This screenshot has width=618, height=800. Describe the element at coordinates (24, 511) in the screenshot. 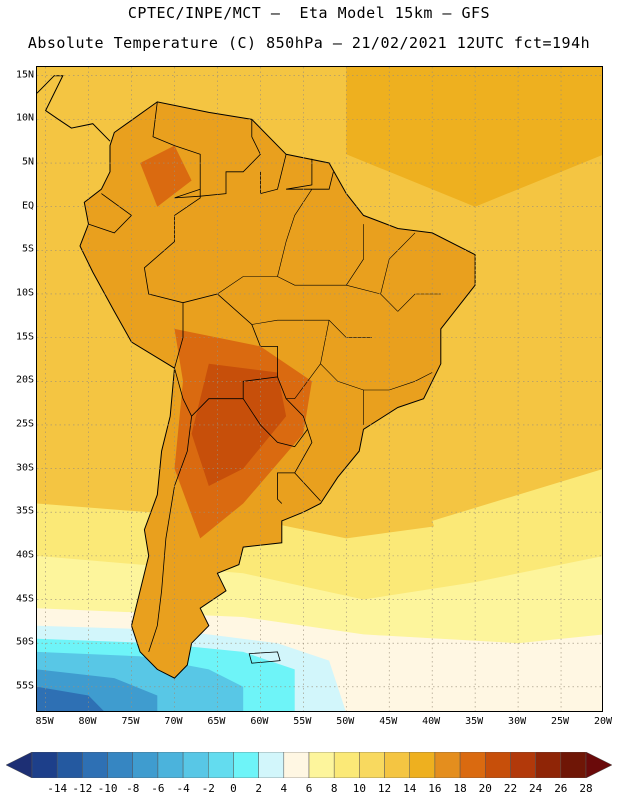

I see `lat-tick-label: 35S` at that location.